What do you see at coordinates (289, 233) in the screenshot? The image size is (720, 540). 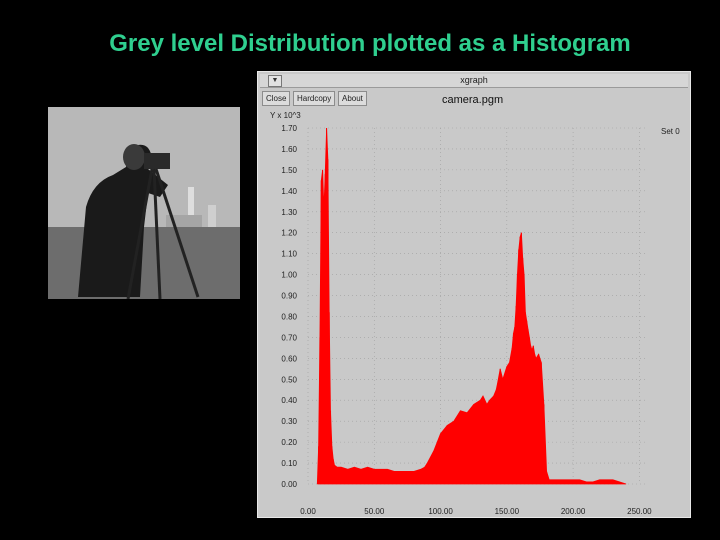 I see `y-tick-label: 1.20` at bounding box center [289, 233].